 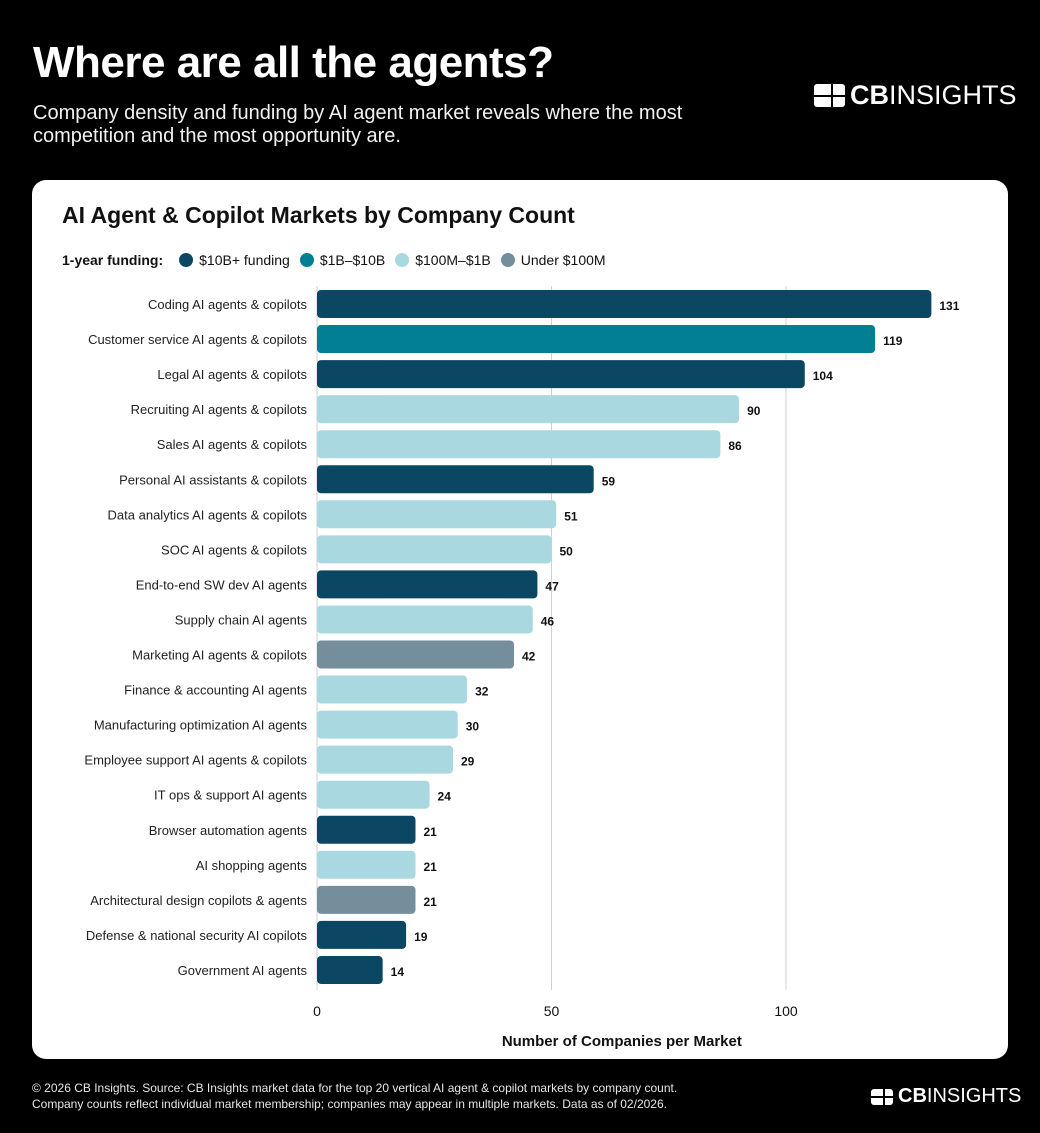 I want to click on data-label: 90, so click(x=754, y=411).